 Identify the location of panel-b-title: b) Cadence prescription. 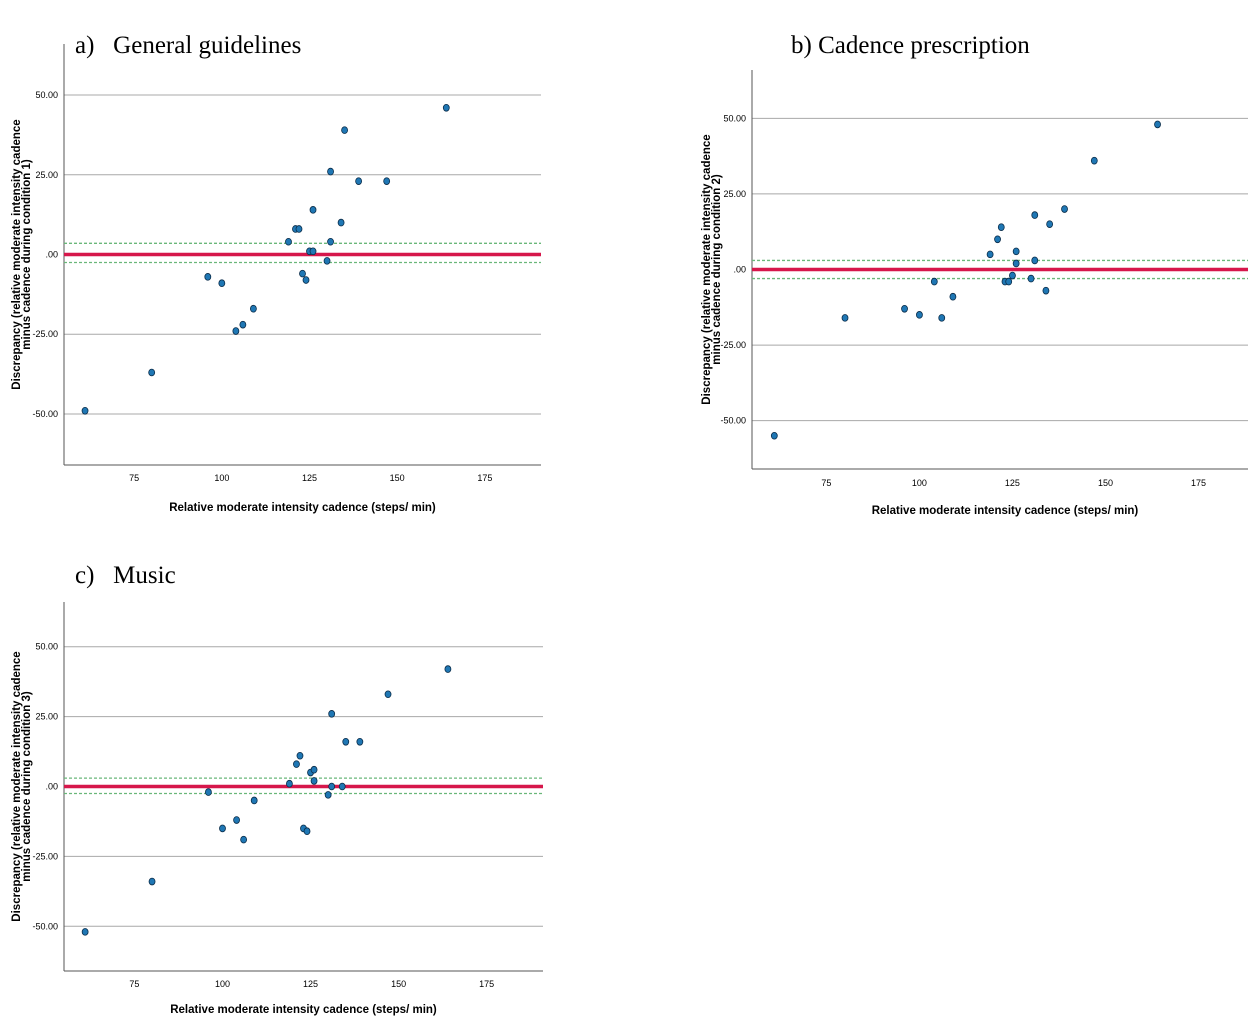
(898, 46).